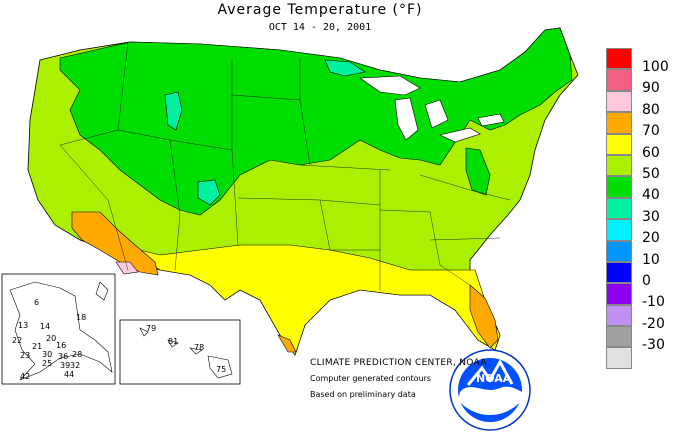 The image size is (678, 435). What do you see at coordinates (23, 325) in the screenshot?
I see `alaska-value: 13` at bounding box center [23, 325].